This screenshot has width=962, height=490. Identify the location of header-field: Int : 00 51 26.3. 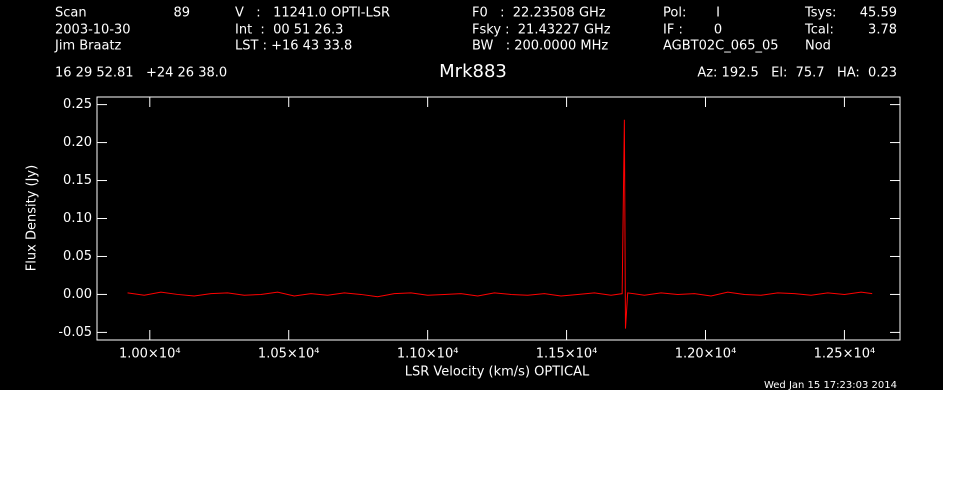
(289, 30).